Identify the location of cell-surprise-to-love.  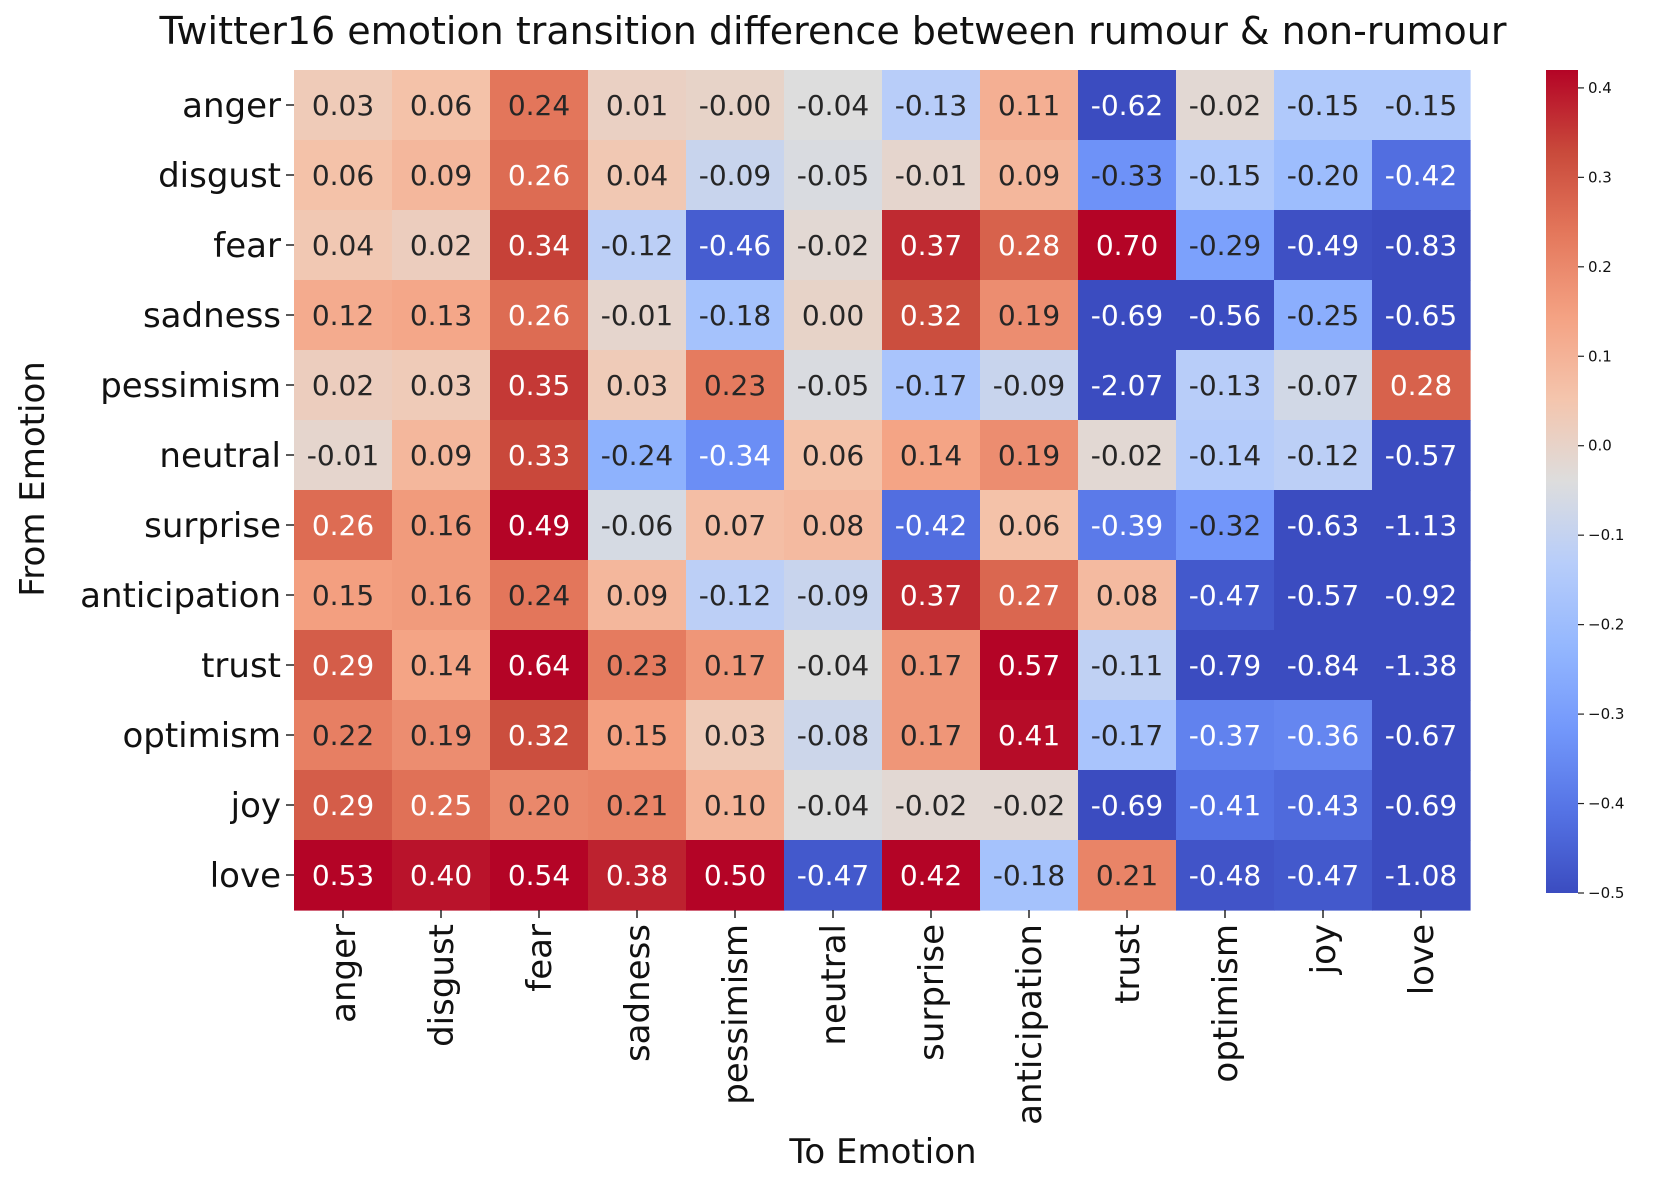
(1421, 525).